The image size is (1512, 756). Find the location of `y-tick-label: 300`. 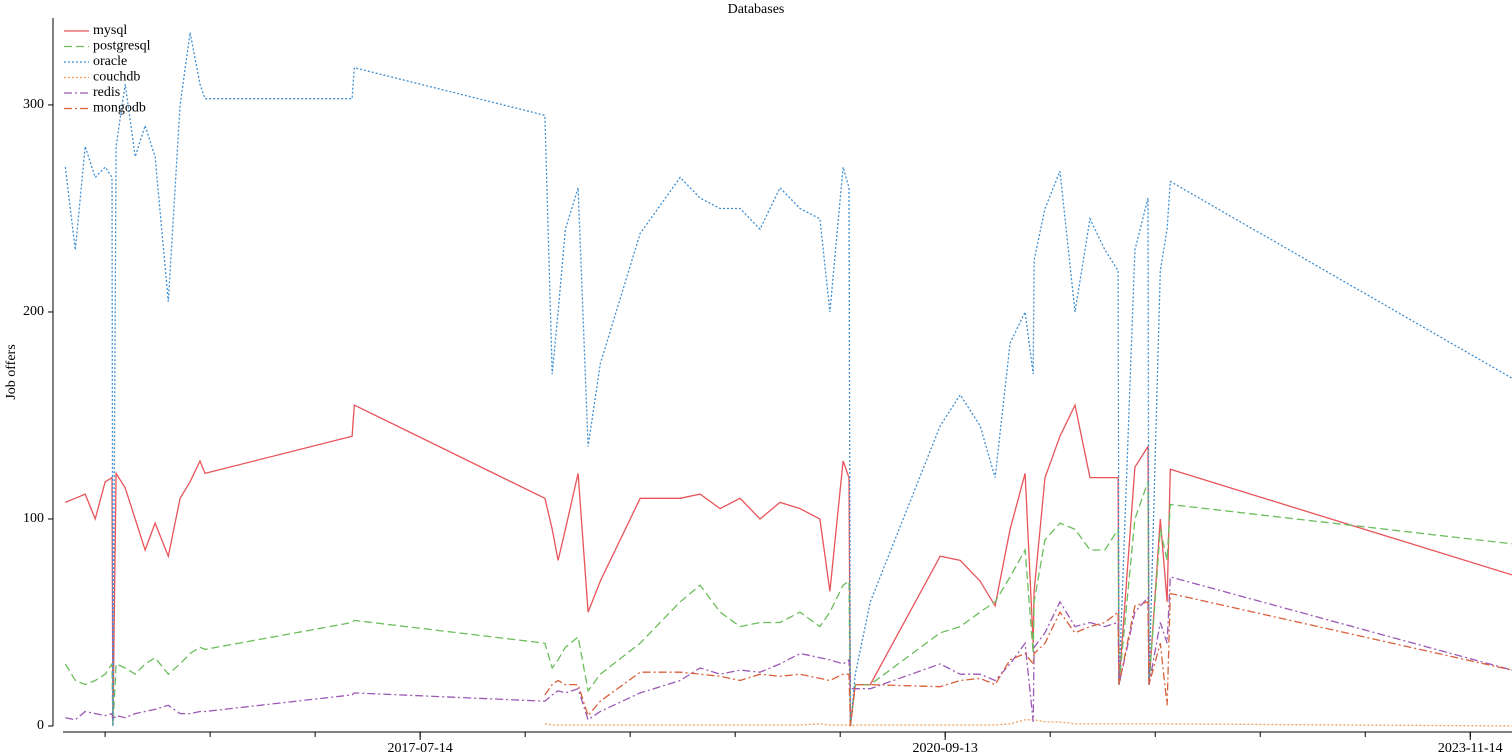

y-tick-label: 300 is located at coordinates (33, 104).